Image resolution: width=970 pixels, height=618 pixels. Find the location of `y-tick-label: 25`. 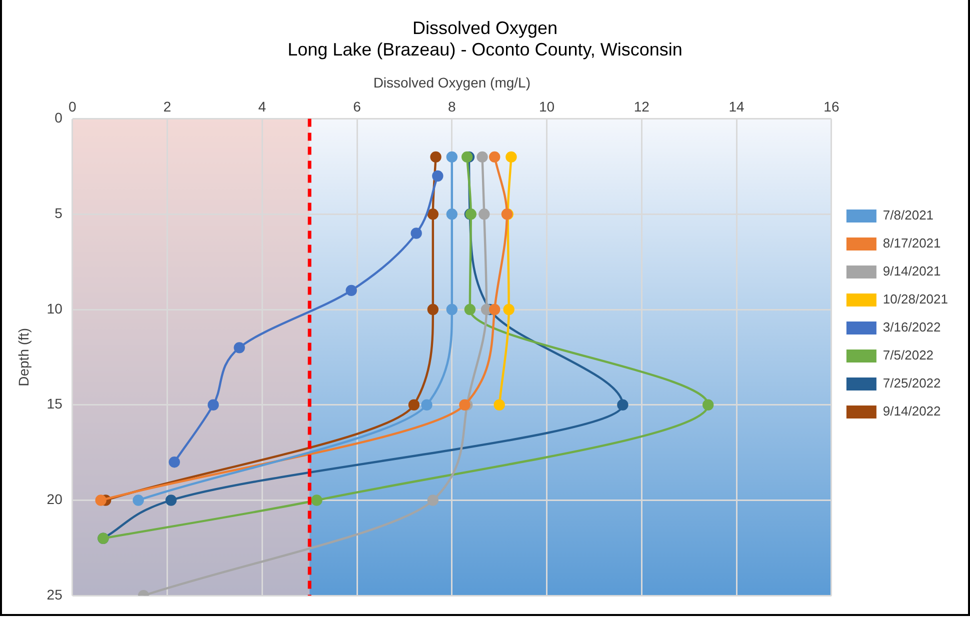

y-tick-label: 25 is located at coordinates (54, 594).